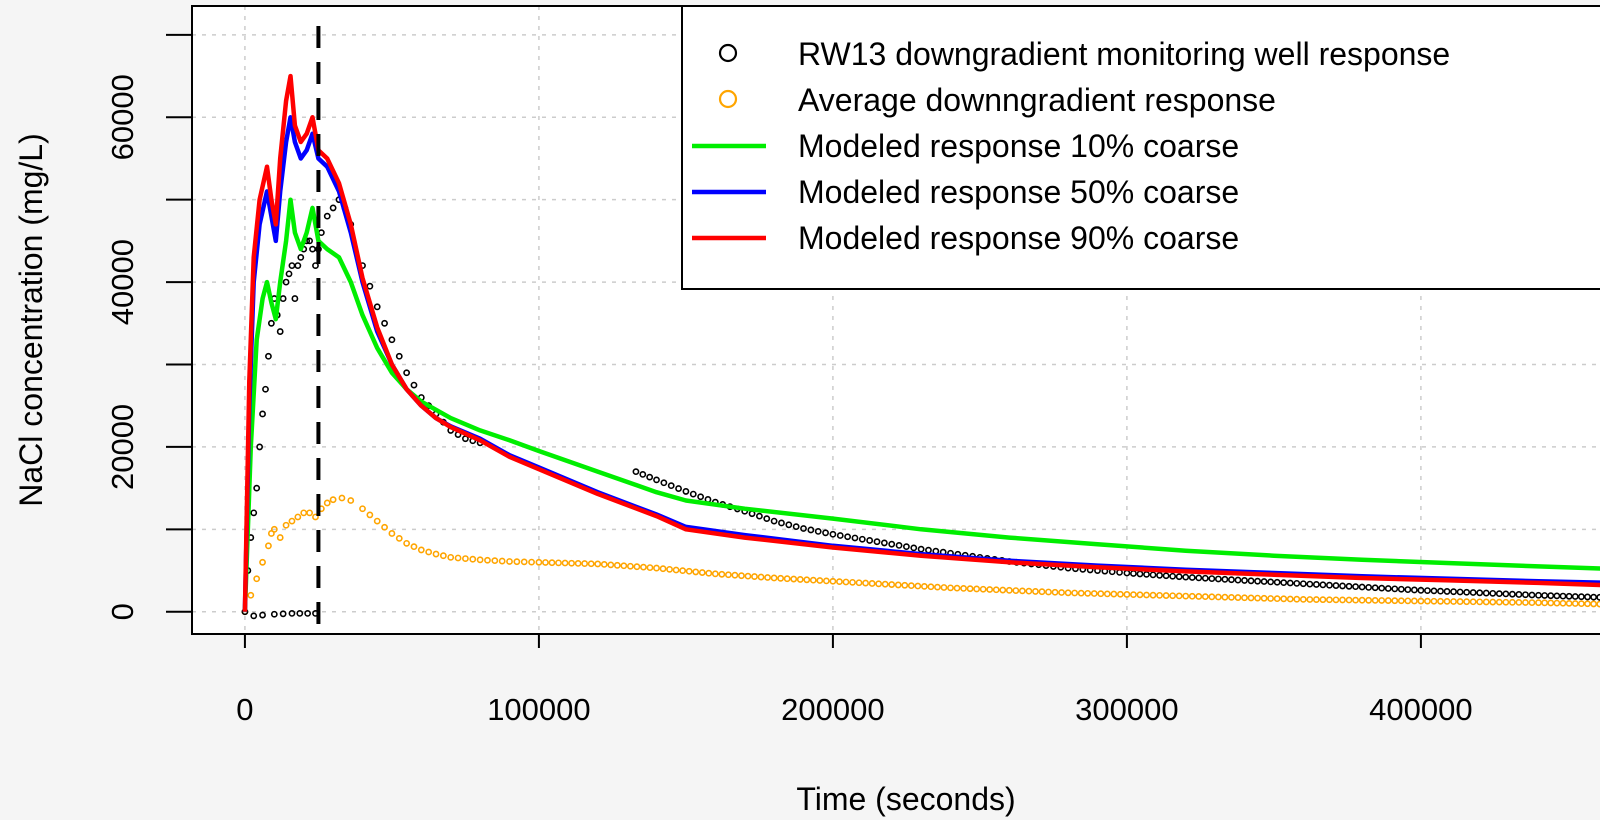 The image size is (1600, 820). What do you see at coordinates (1018, 192) in the screenshot?
I see `legend-label: Modeled response 50% coarse` at bounding box center [1018, 192].